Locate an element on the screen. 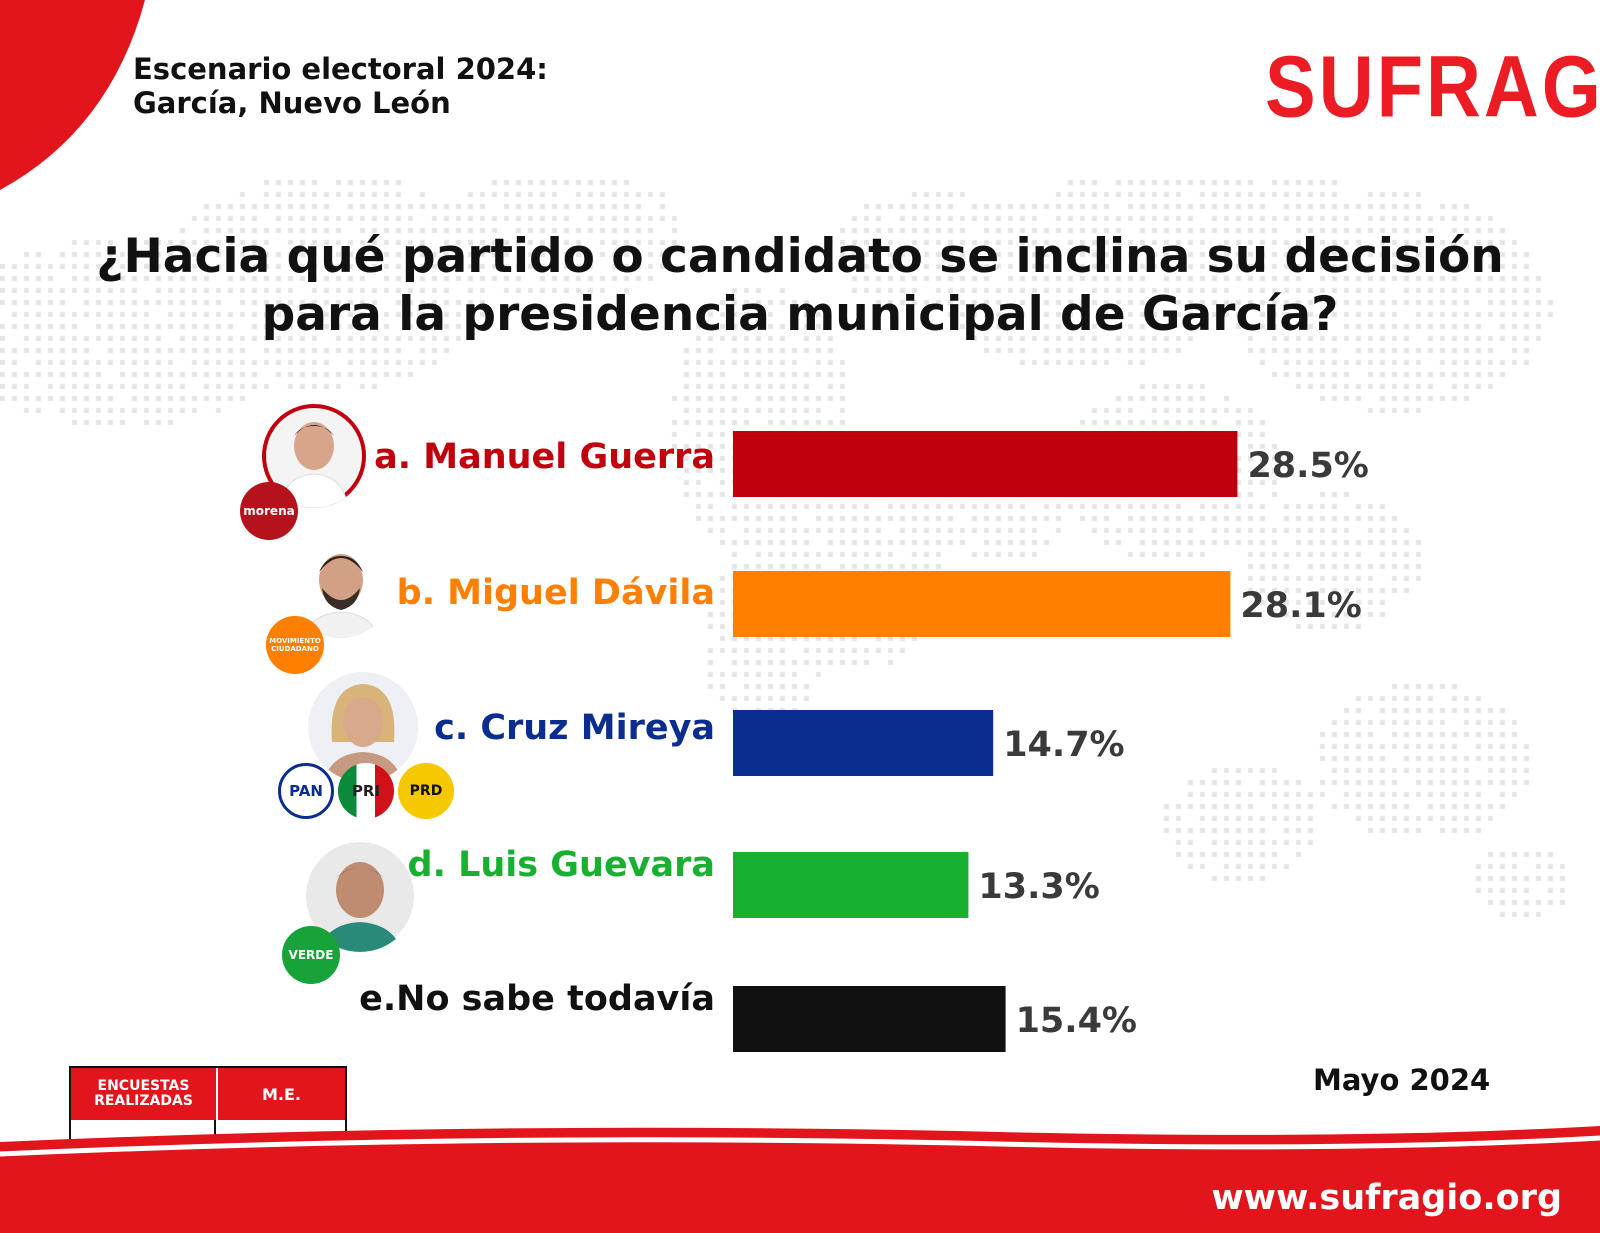  red-footer-wave is located at coordinates (800, 1179).